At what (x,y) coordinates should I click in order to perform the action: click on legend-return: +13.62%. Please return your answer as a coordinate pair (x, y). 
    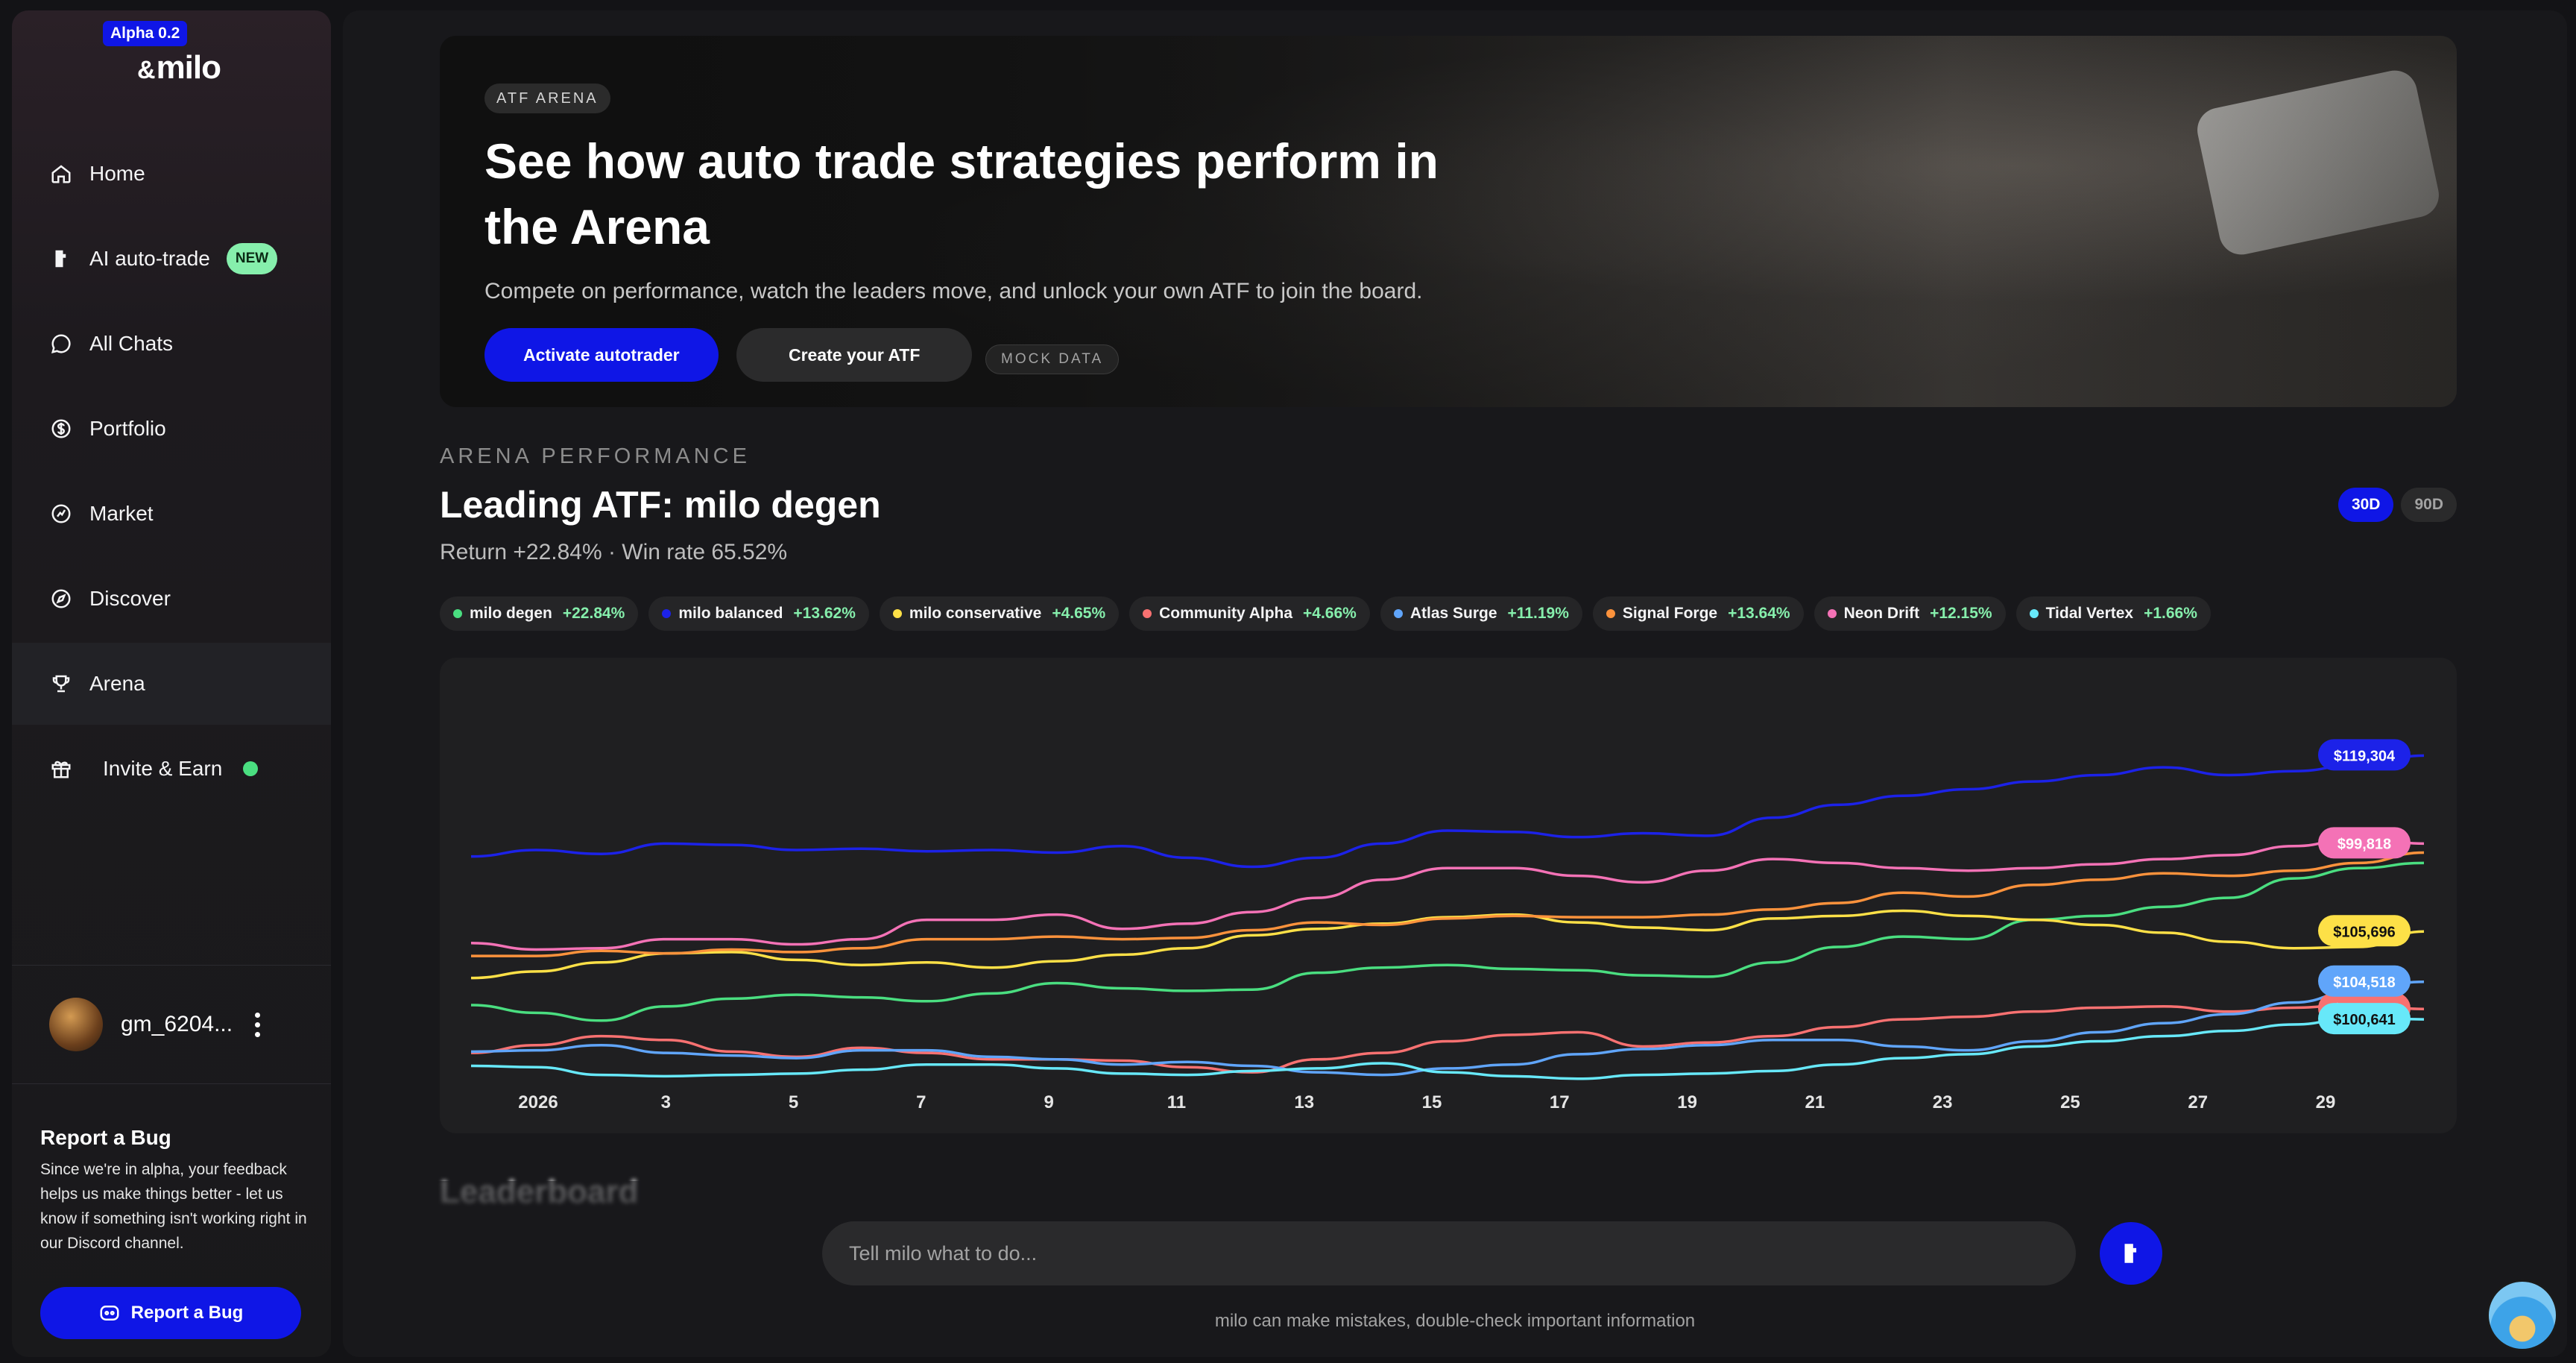
    Looking at the image, I should click on (824, 613).